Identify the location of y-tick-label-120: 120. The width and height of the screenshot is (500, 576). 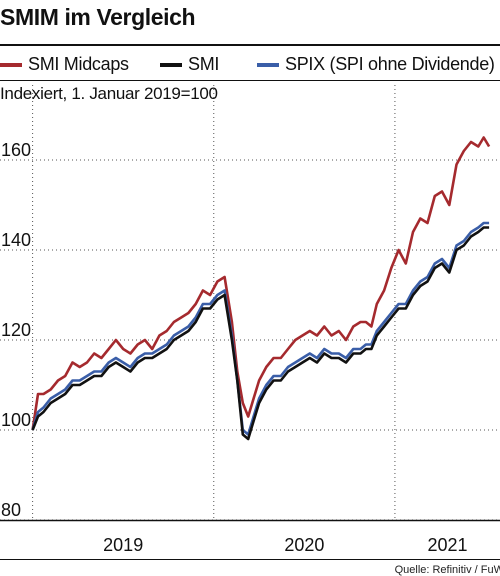
(16, 330).